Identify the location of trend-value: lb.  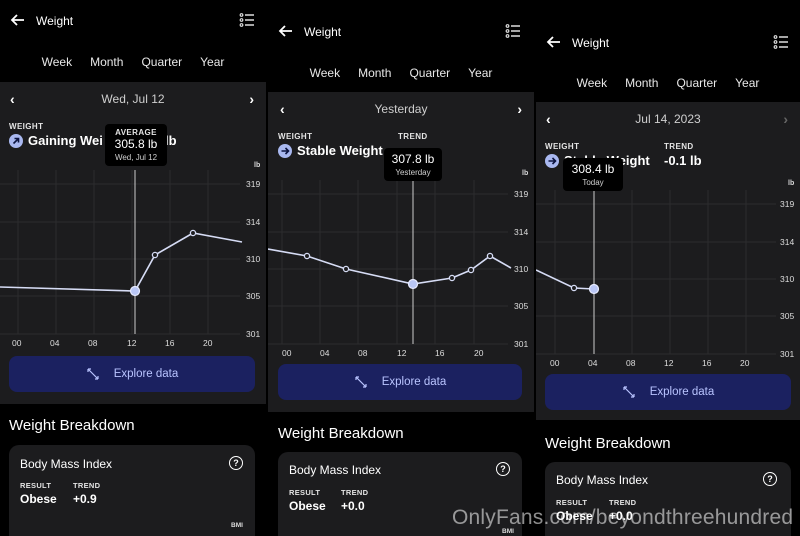
(171, 140).